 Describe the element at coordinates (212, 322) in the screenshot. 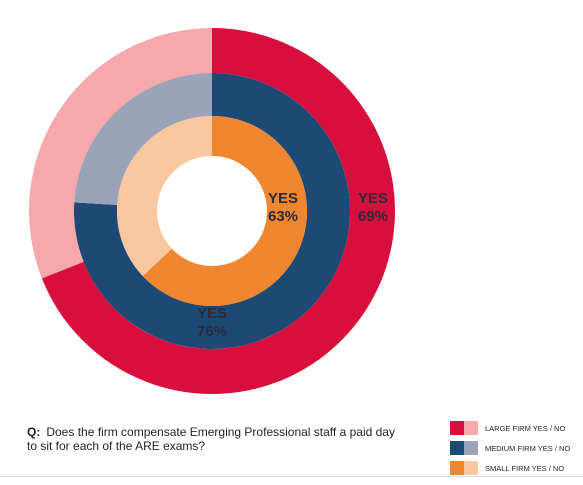

I see `medium-firm-yes-label: YES 76%` at that location.